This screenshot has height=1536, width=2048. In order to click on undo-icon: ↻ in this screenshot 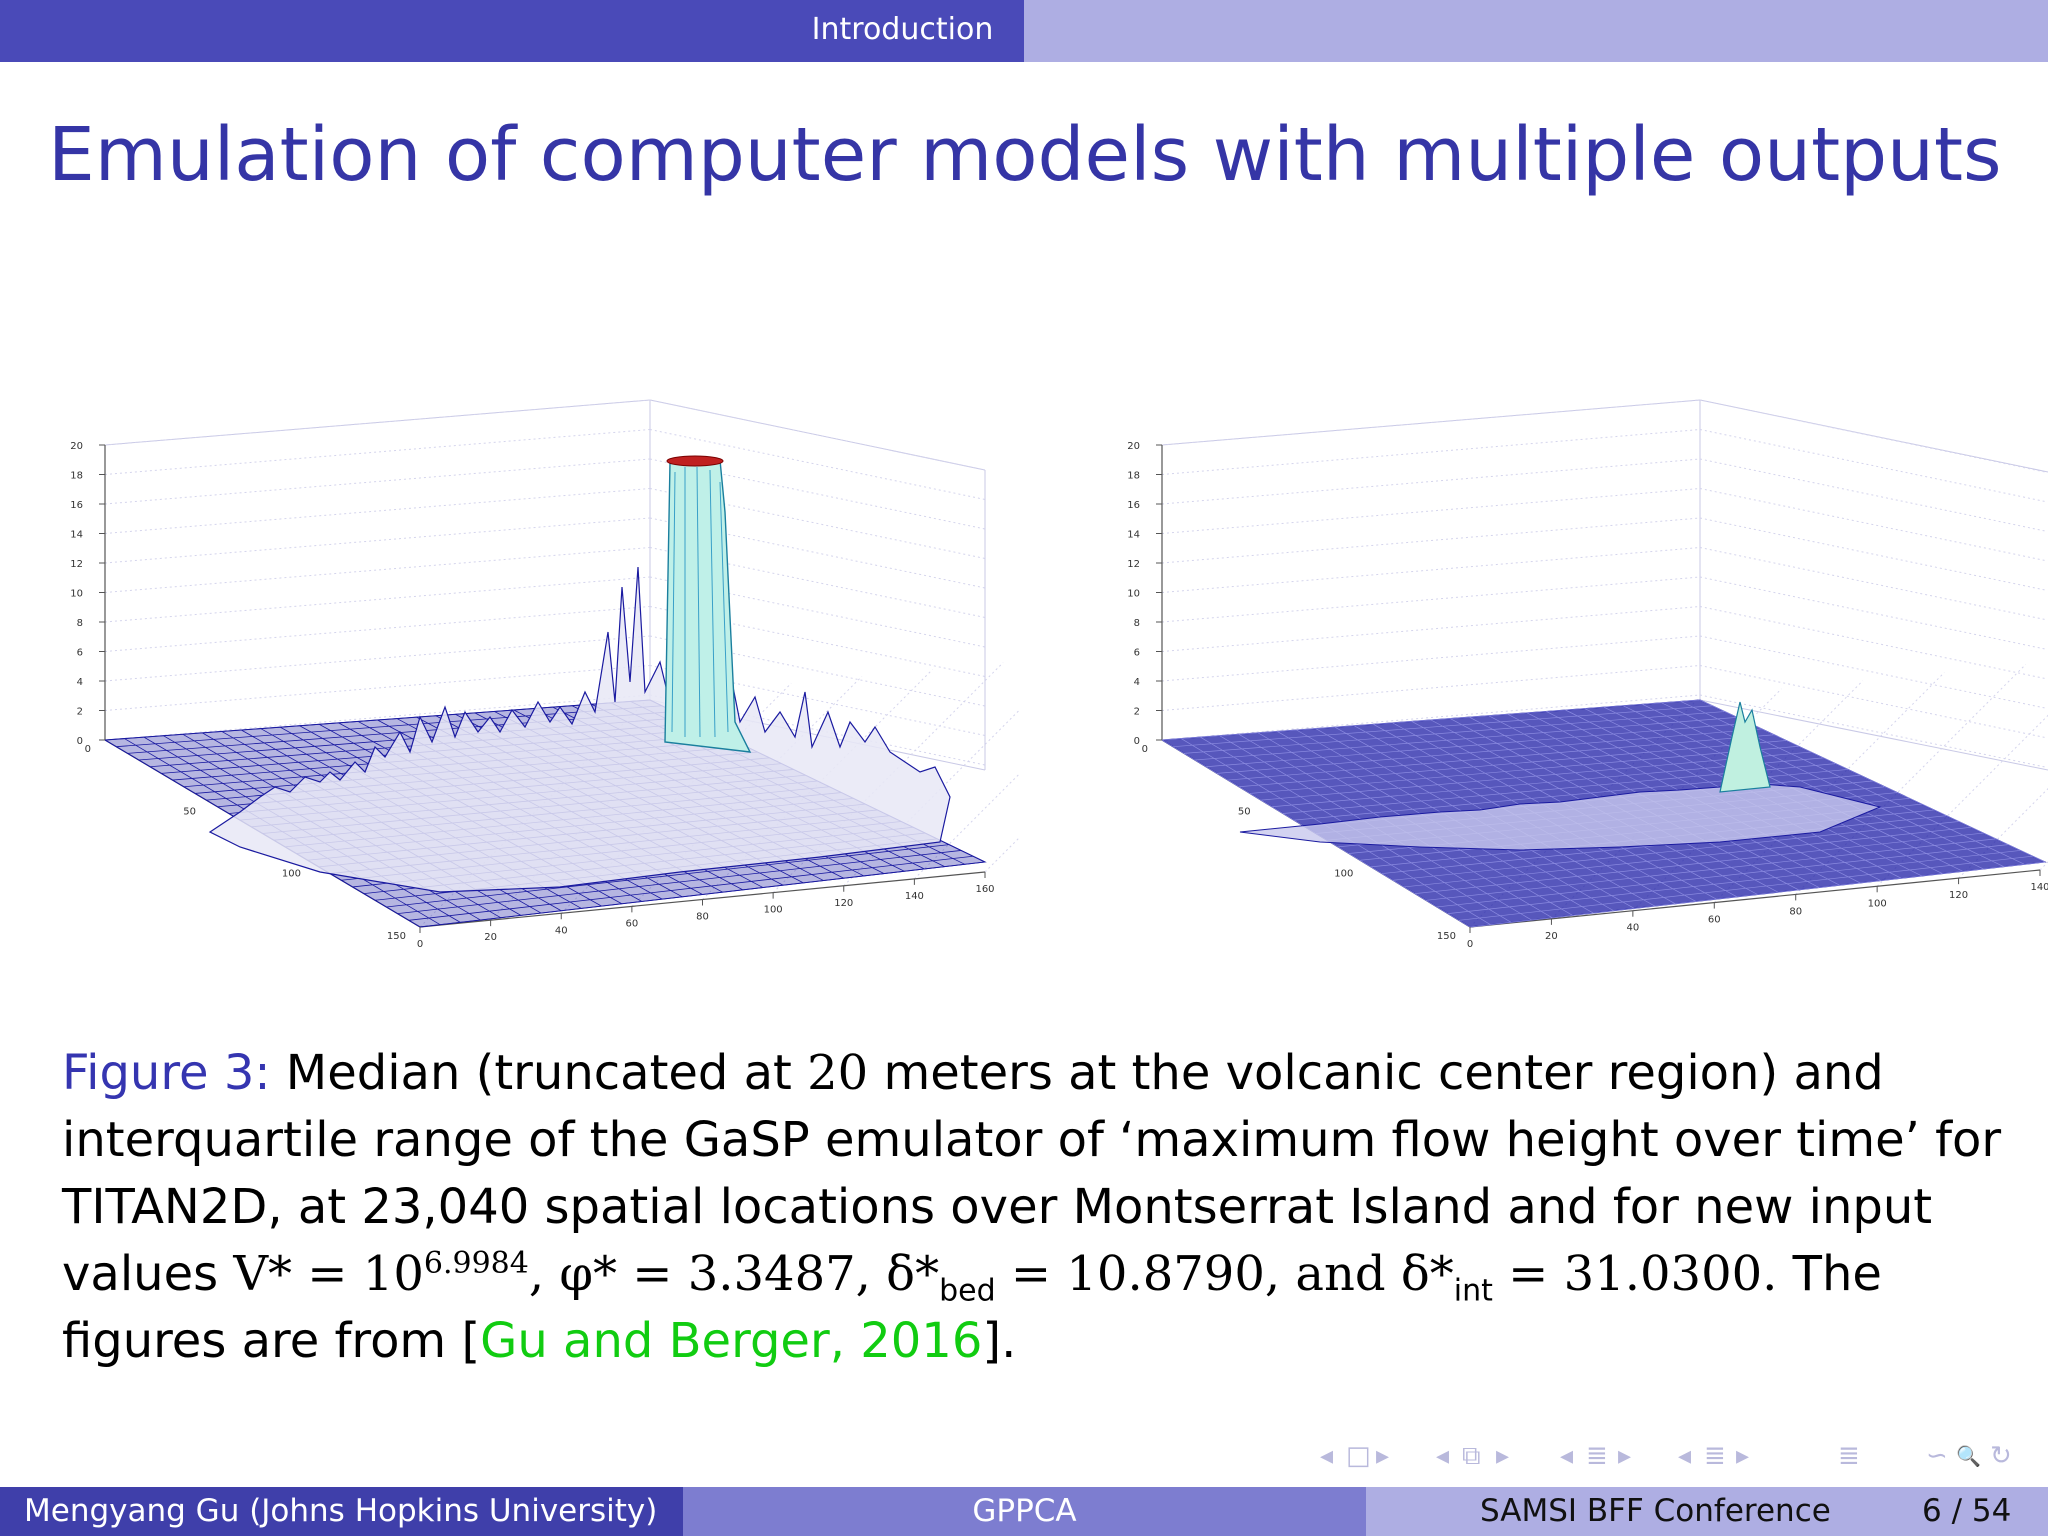, I will do `click(2001, 1456)`.